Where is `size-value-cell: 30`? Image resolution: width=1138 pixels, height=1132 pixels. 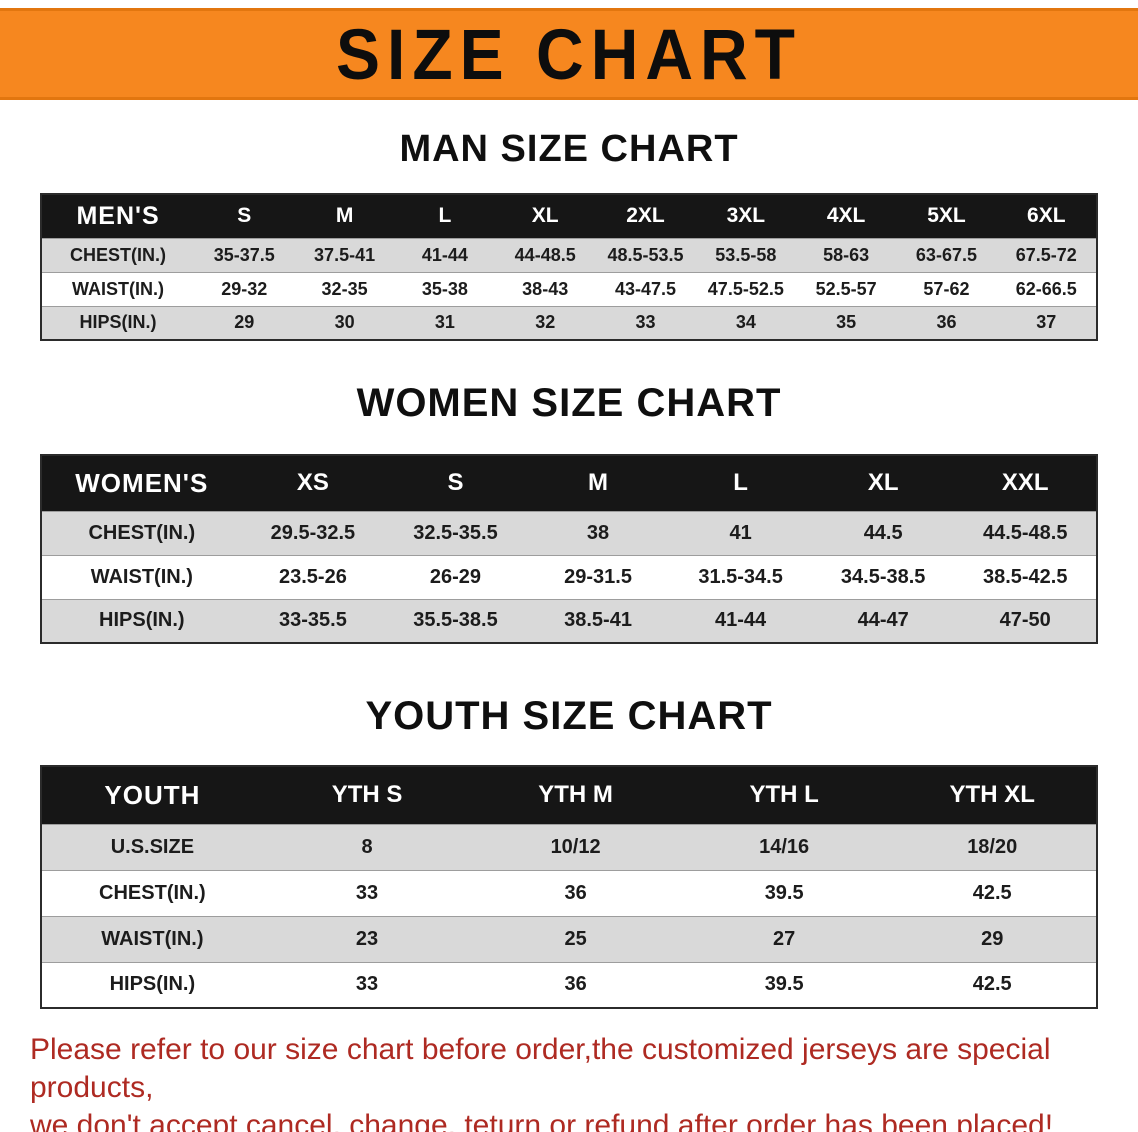 size-value-cell: 30 is located at coordinates (344, 323).